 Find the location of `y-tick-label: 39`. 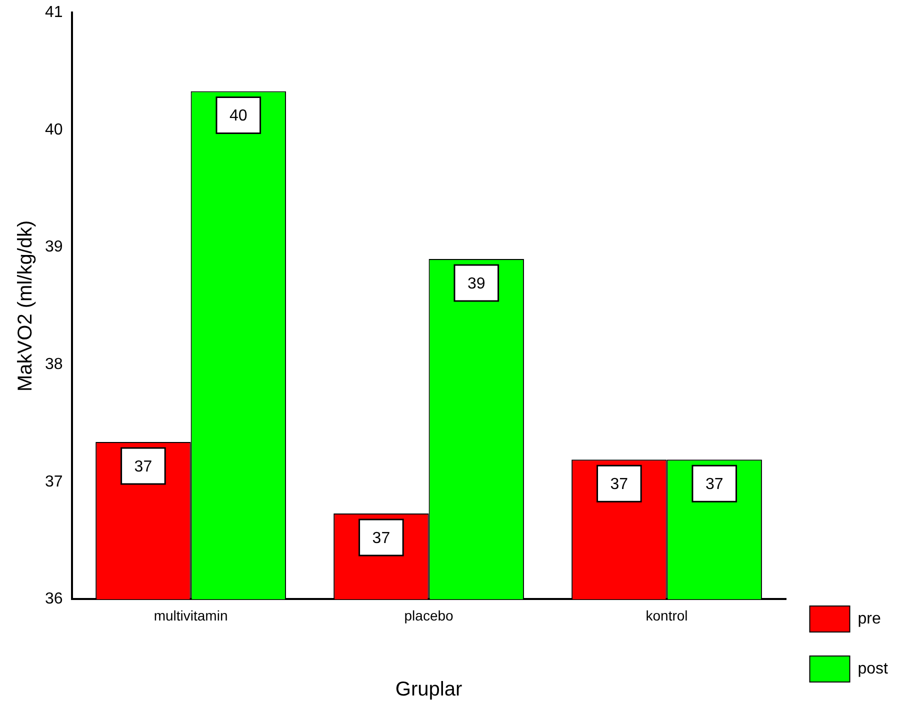

y-tick-label: 39 is located at coordinates (54, 247).